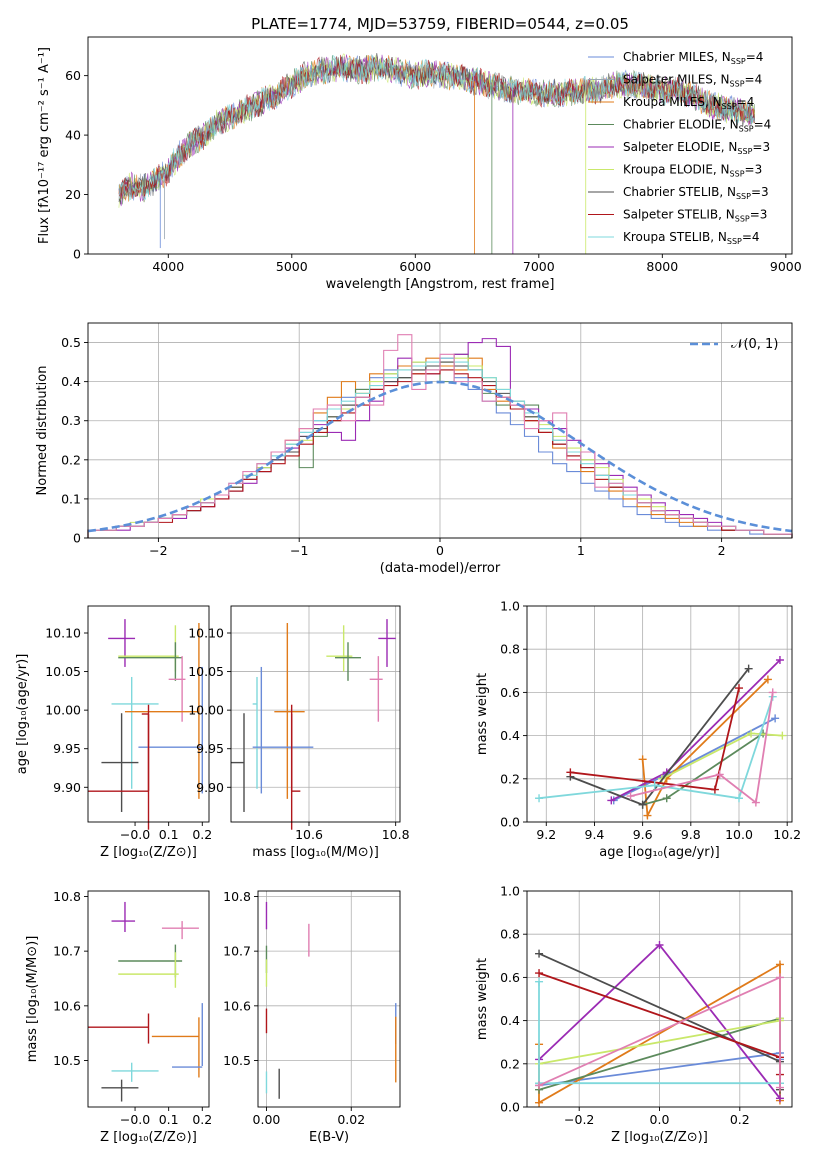  What do you see at coordinates (77, 254) in the screenshot?
I see `y-tick-label: 0` at bounding box center [77, 254].